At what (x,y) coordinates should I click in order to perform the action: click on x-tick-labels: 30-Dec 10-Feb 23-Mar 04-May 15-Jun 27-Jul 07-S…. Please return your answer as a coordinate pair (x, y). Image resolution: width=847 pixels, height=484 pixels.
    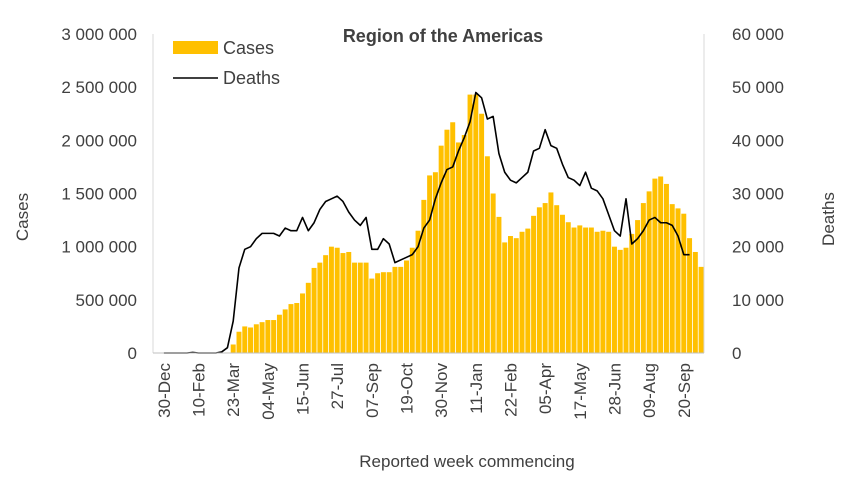
    Looking at the image, I should click on (424, 391).